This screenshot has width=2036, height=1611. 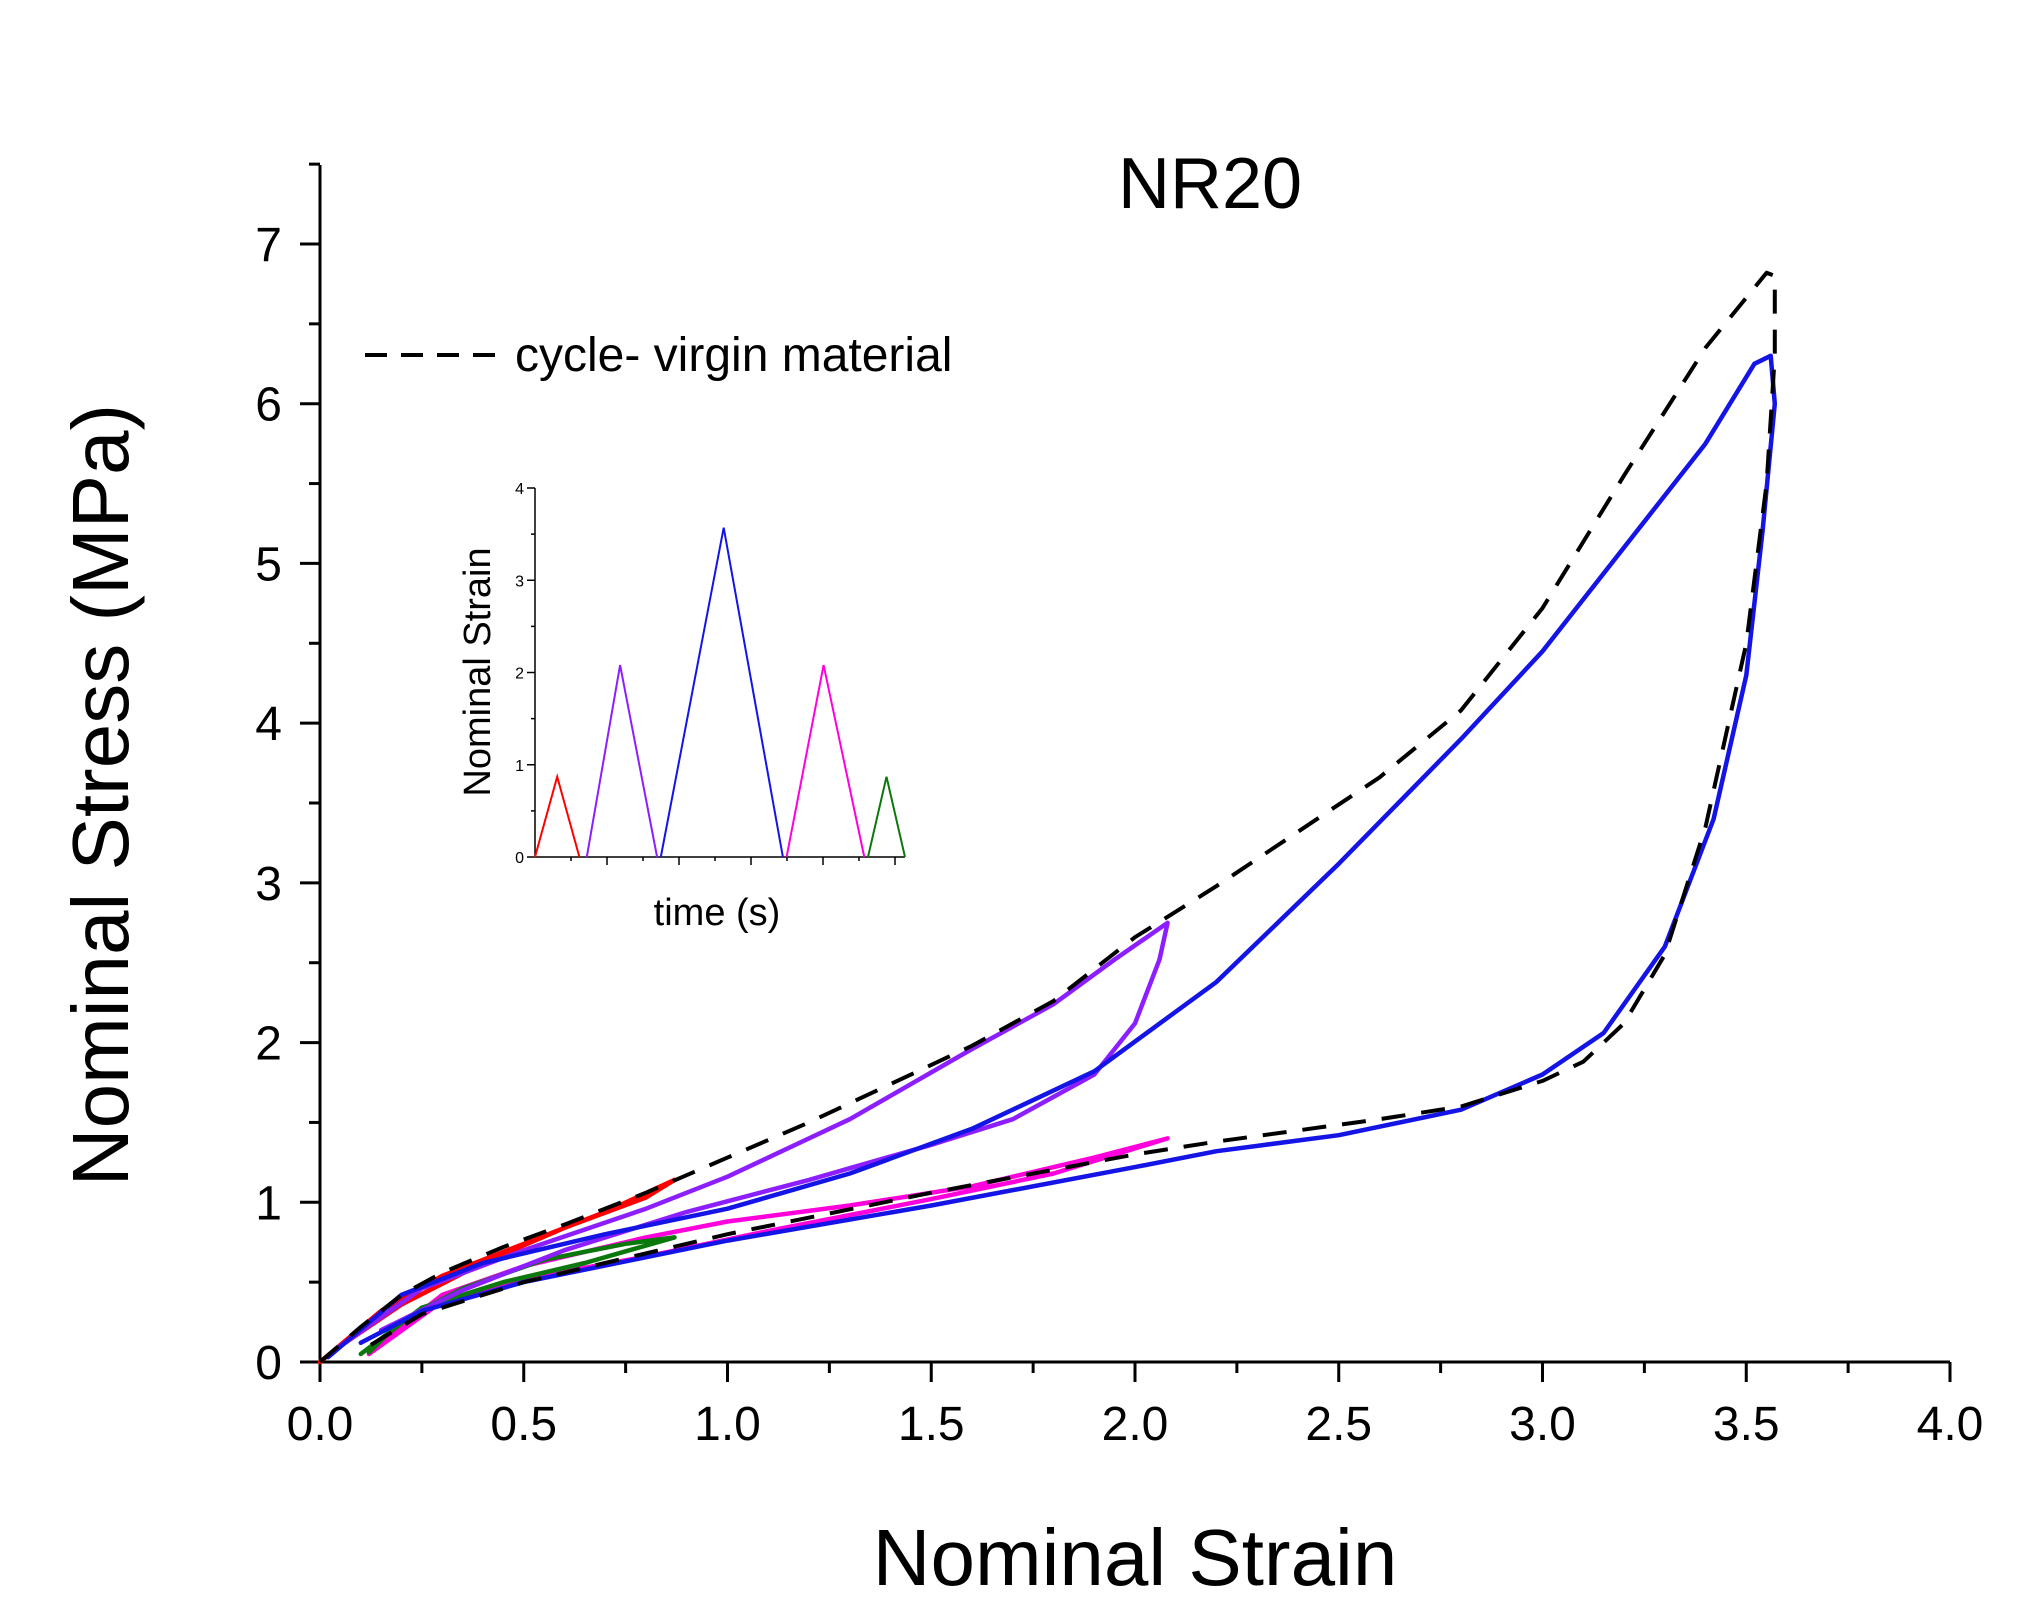 What do you see at coordinates (754, 1134) in the screenshot?
I see `series-line-cycle` at bounding box center [754, 1134].